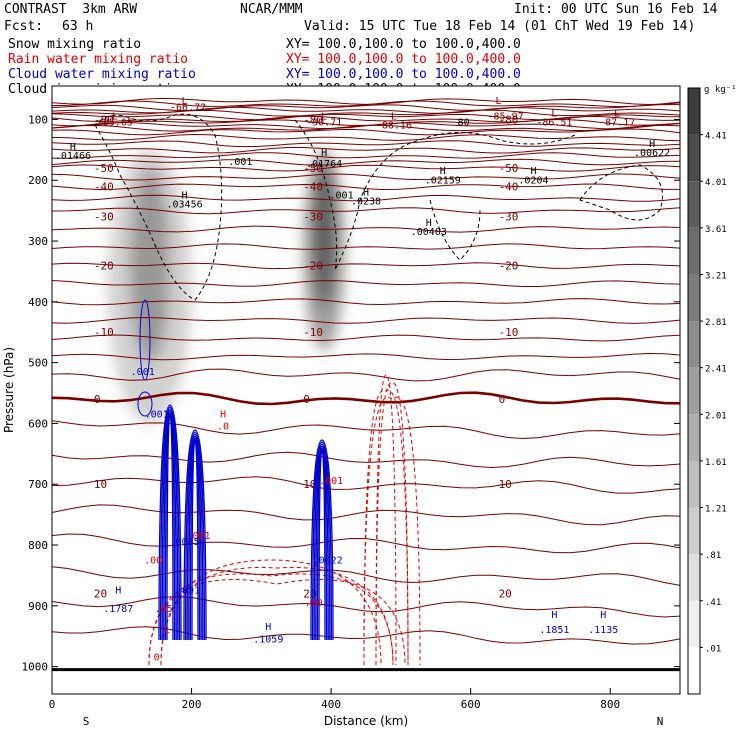 This screenshot has width=740, height=740. Describe the element at coordinates (100, 484) in the screenshot. I see `isotherm-label: 10` at that location.